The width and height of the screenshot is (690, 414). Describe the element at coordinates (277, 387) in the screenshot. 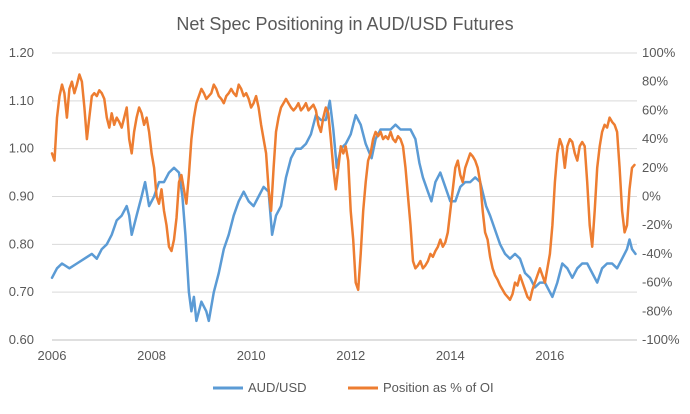

I see `legend-label: AUD/USD` at that location.